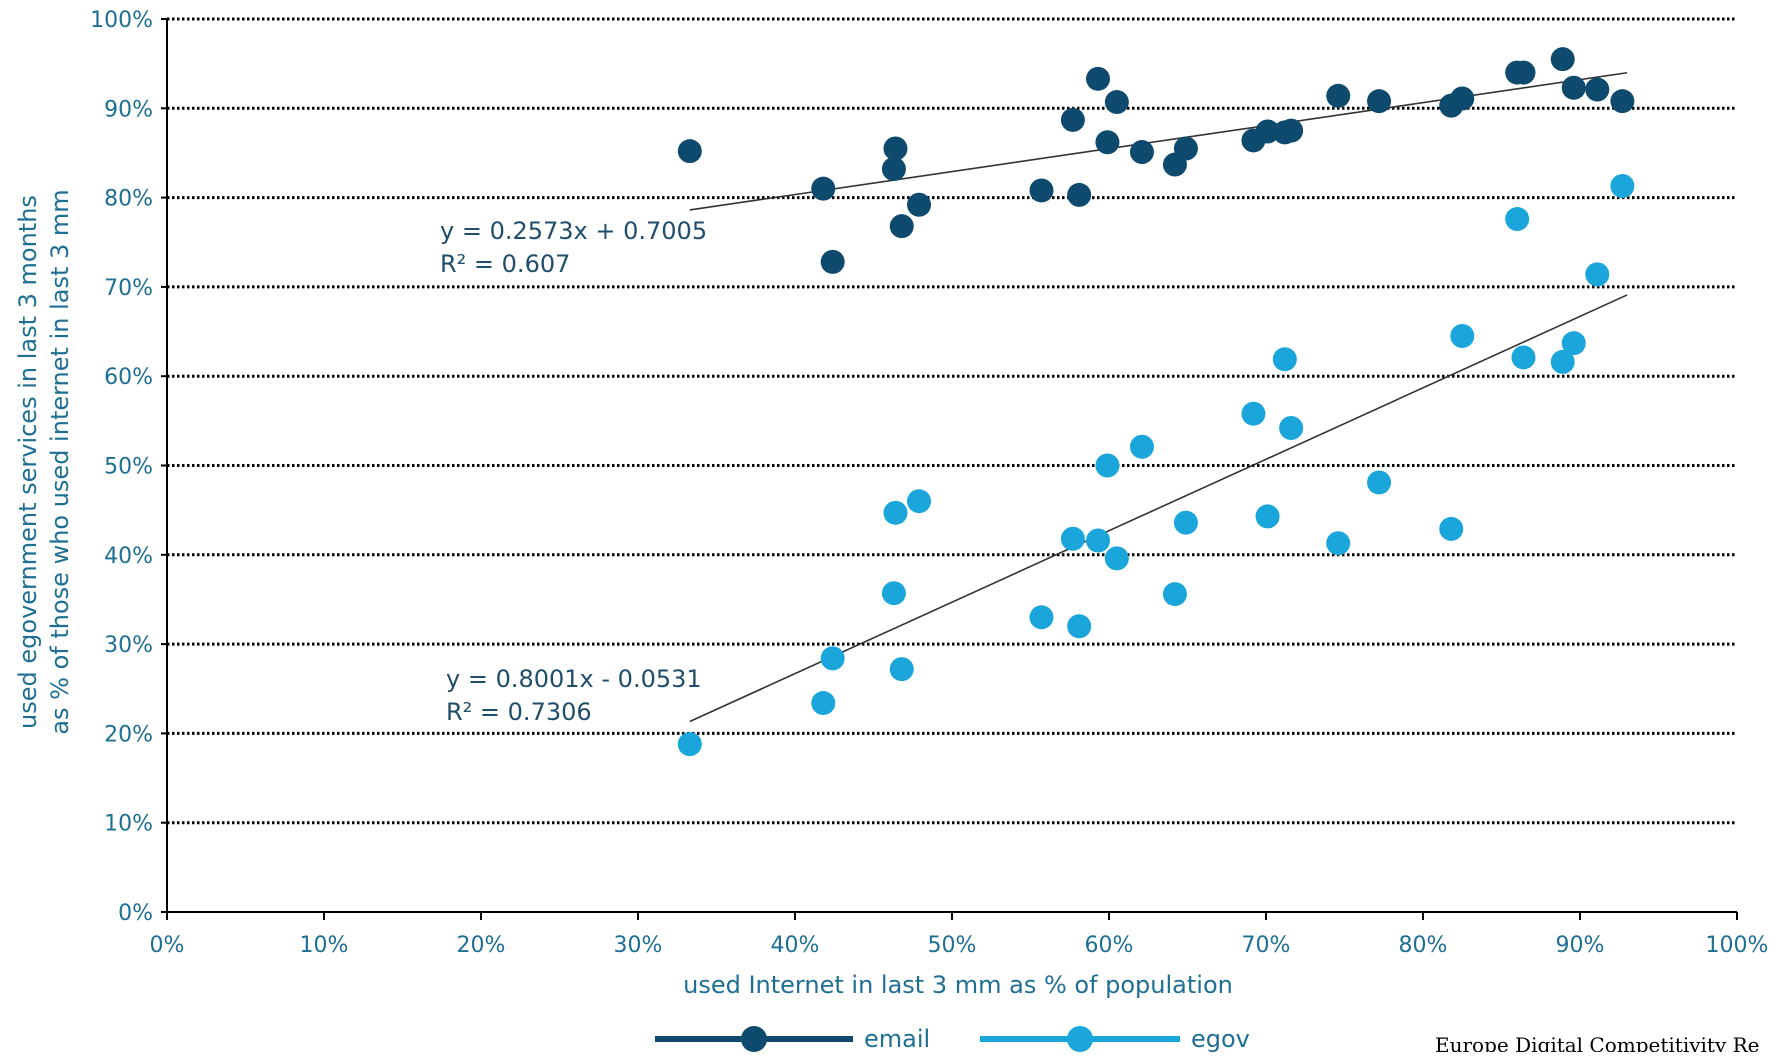 This screenshot has height=1057, width=1780. What do you see at coordinates (128, 645) in the screenshot?
I see `y-tick-label-3: 30%` at bounding box center [128, 645].